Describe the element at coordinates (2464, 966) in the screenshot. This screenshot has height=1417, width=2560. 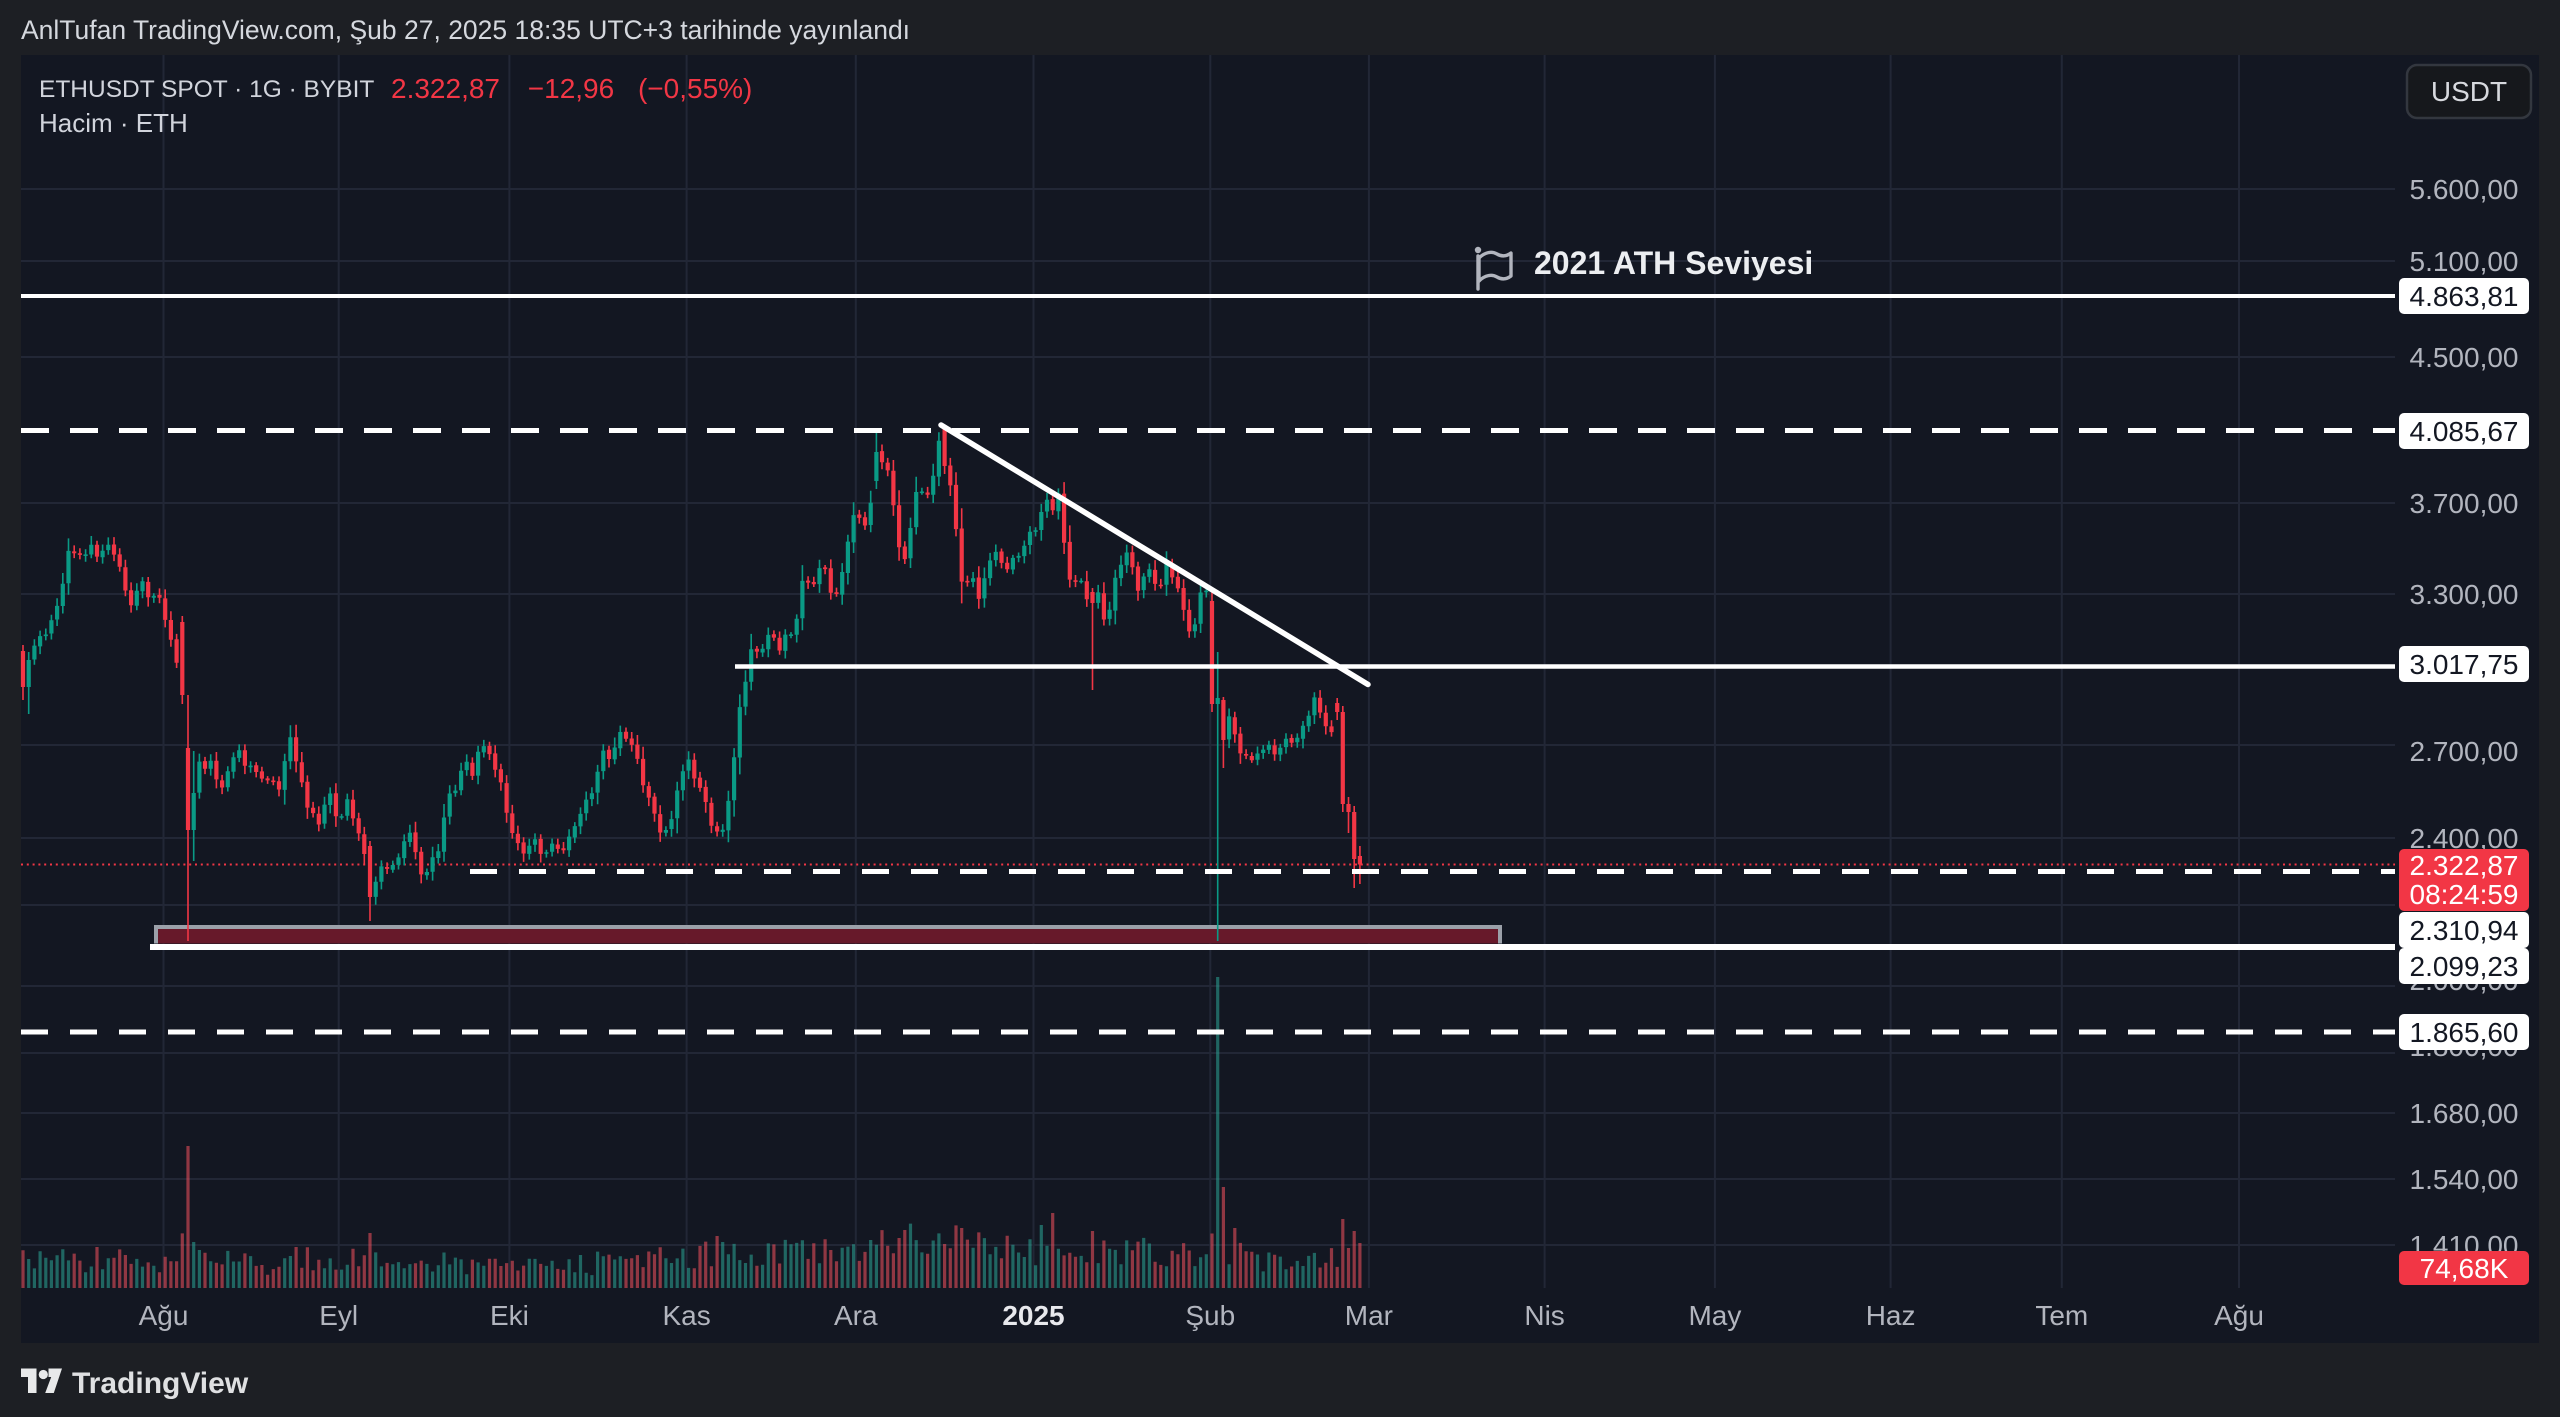
I see `svg-text: 2.099,23` at that location.